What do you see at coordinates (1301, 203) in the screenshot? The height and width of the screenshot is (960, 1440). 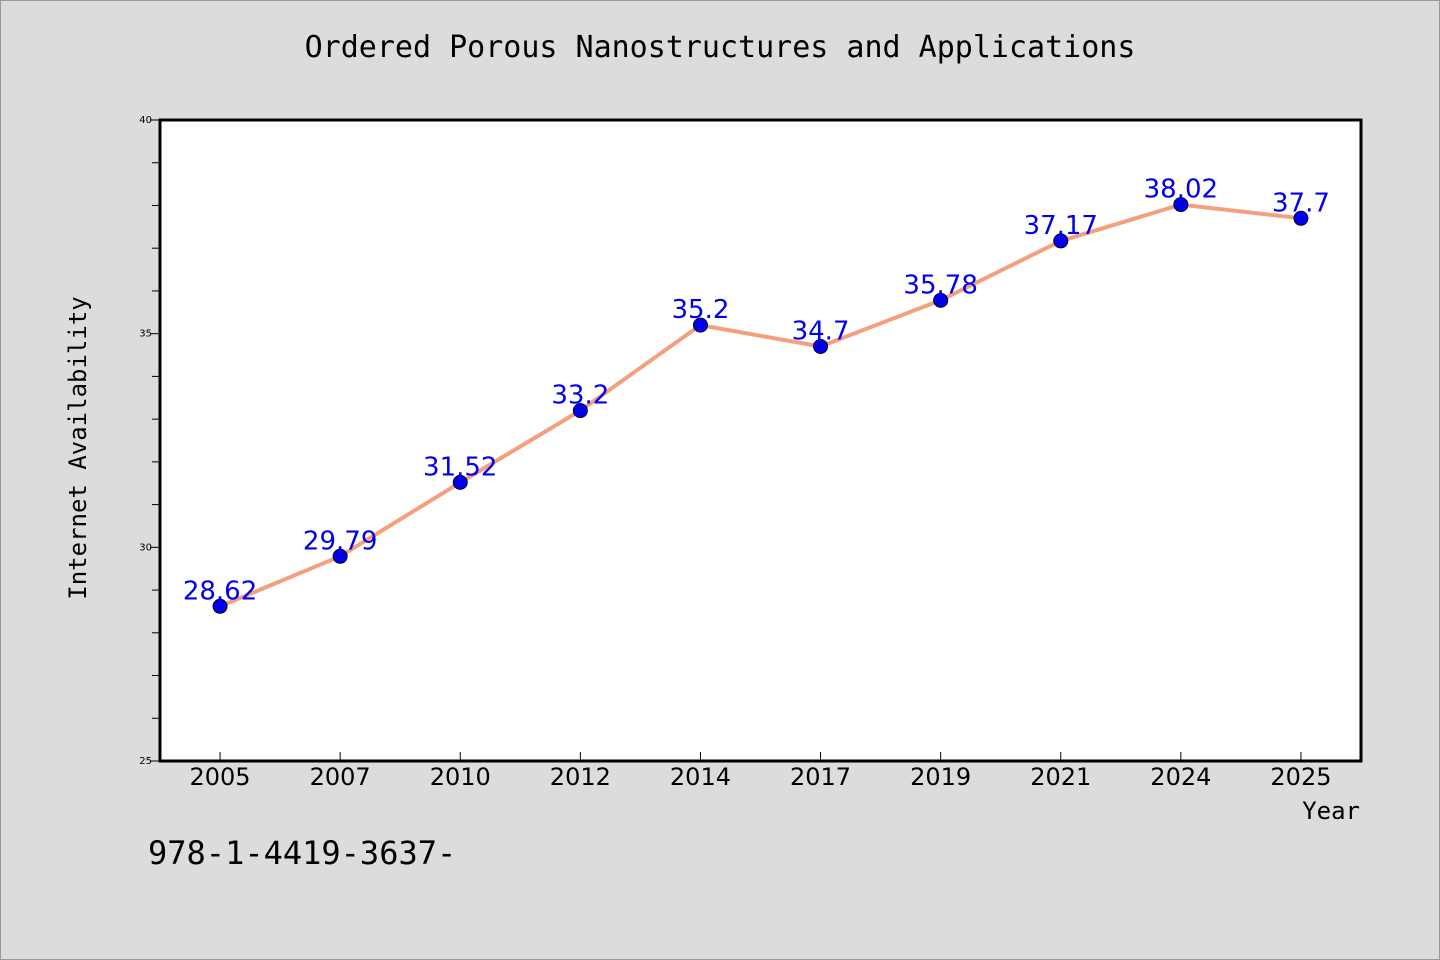 I see `data-label: 37.7` at bounding box center [1301, 203].